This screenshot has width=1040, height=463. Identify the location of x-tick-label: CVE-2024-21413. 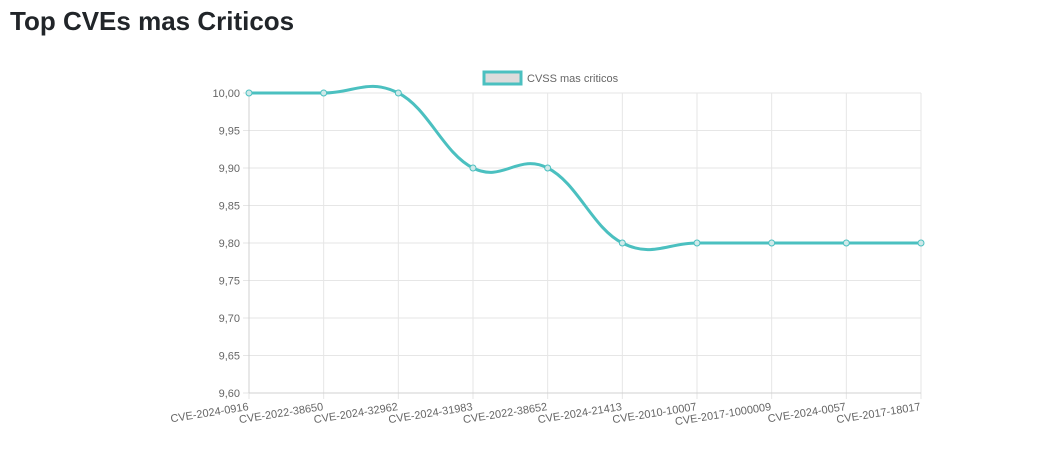
(580, 413).